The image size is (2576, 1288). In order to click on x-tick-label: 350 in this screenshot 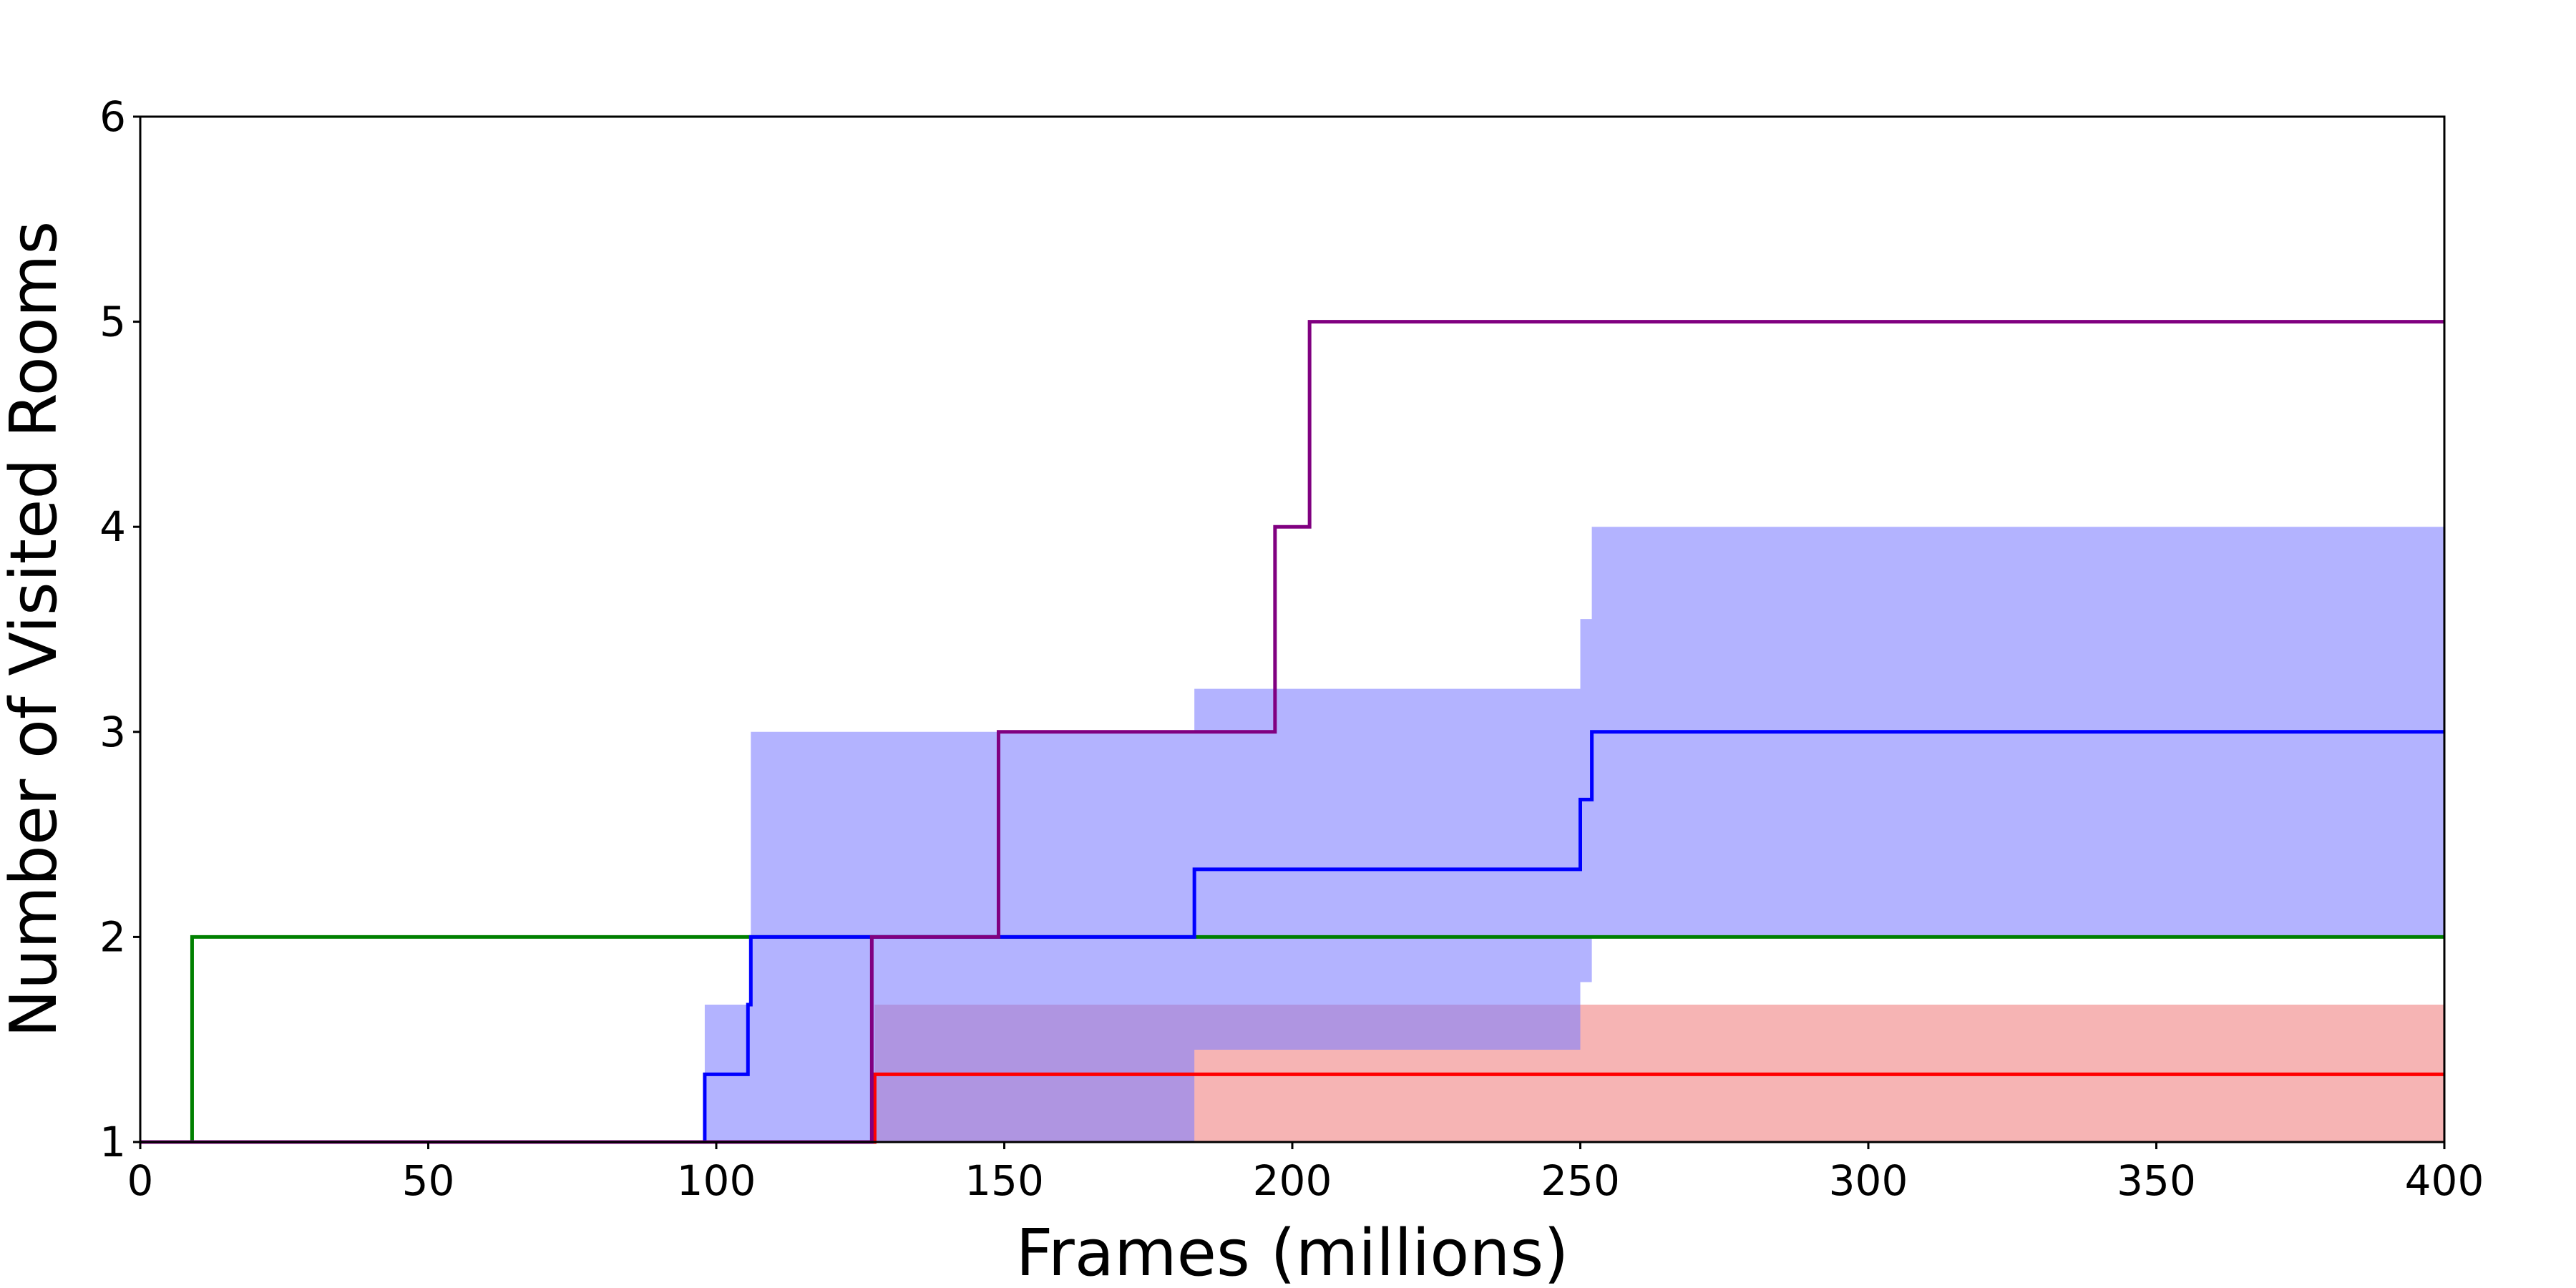, I will do `click(2156, 1180)`.